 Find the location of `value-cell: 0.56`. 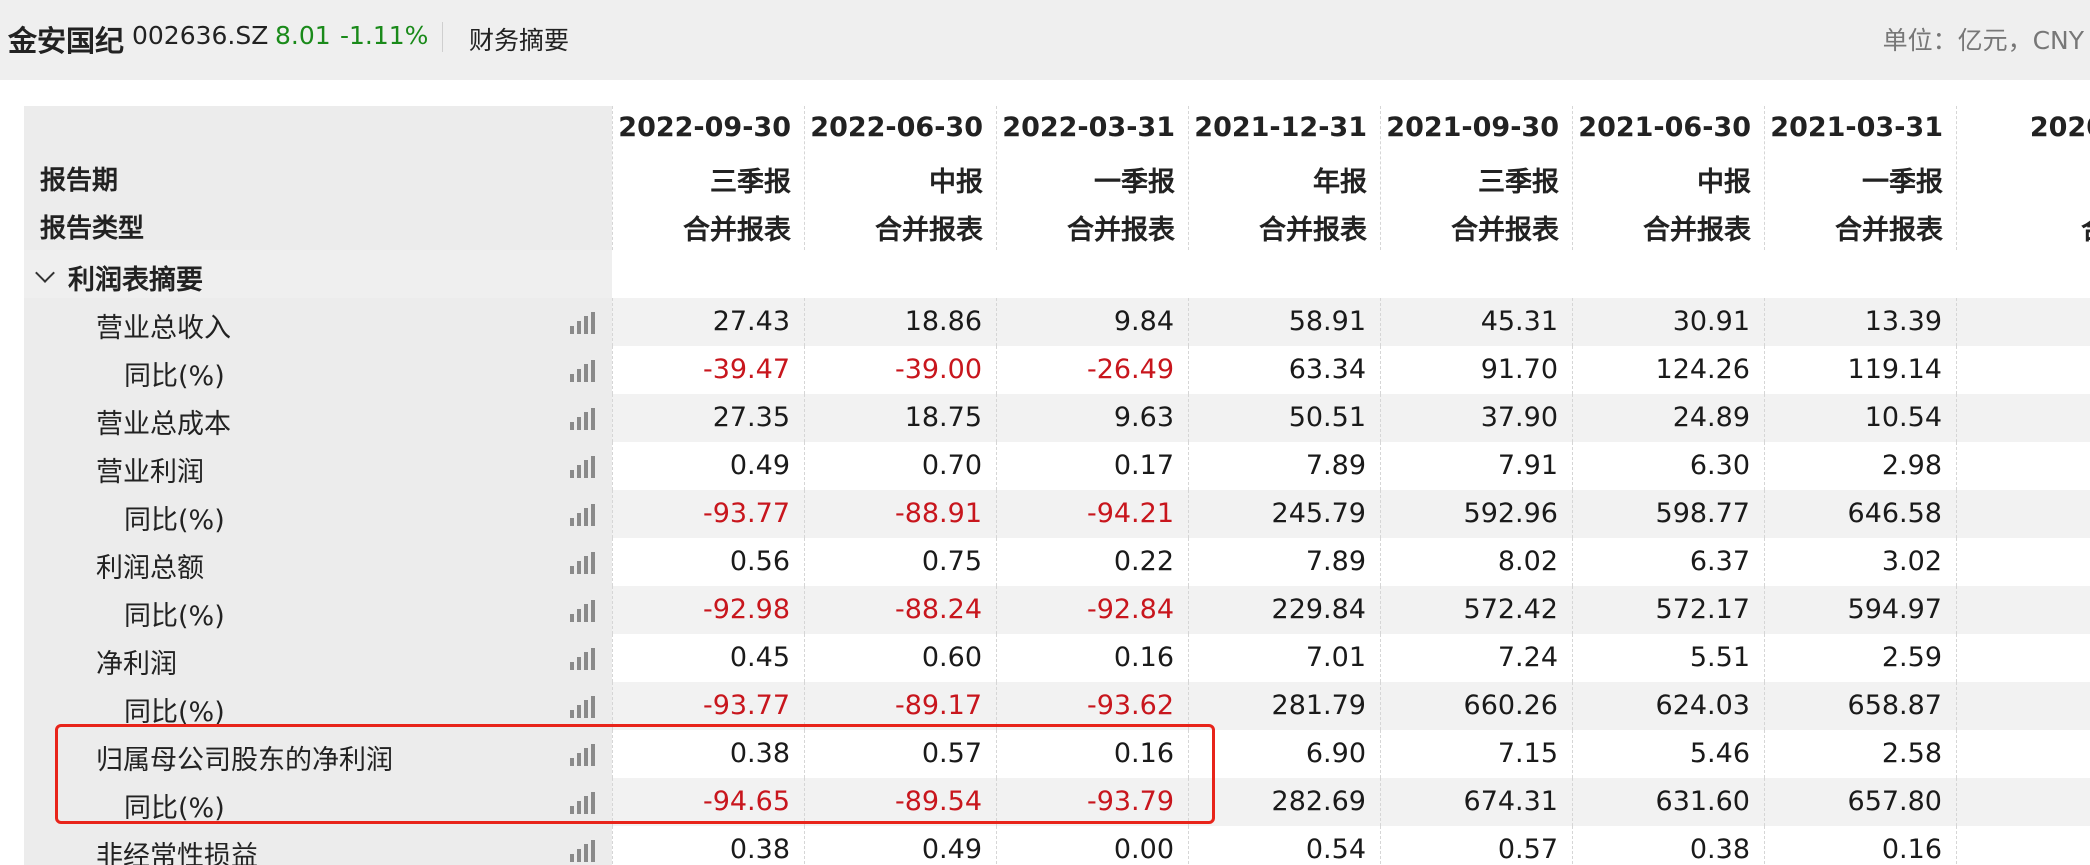

value-cell: 0.56 is located at coordinates (708, 562).